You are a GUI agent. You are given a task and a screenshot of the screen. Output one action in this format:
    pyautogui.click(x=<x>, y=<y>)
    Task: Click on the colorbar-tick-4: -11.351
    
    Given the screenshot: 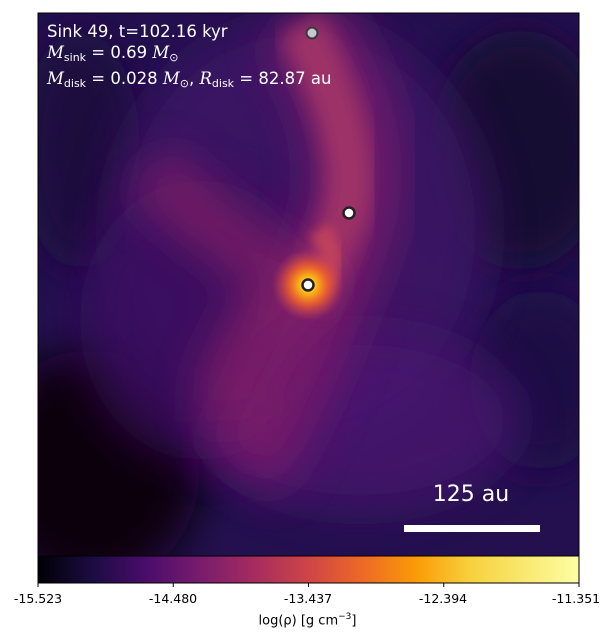 What is the action you would take?
    pyautogui.click(x=576, y=598)
    